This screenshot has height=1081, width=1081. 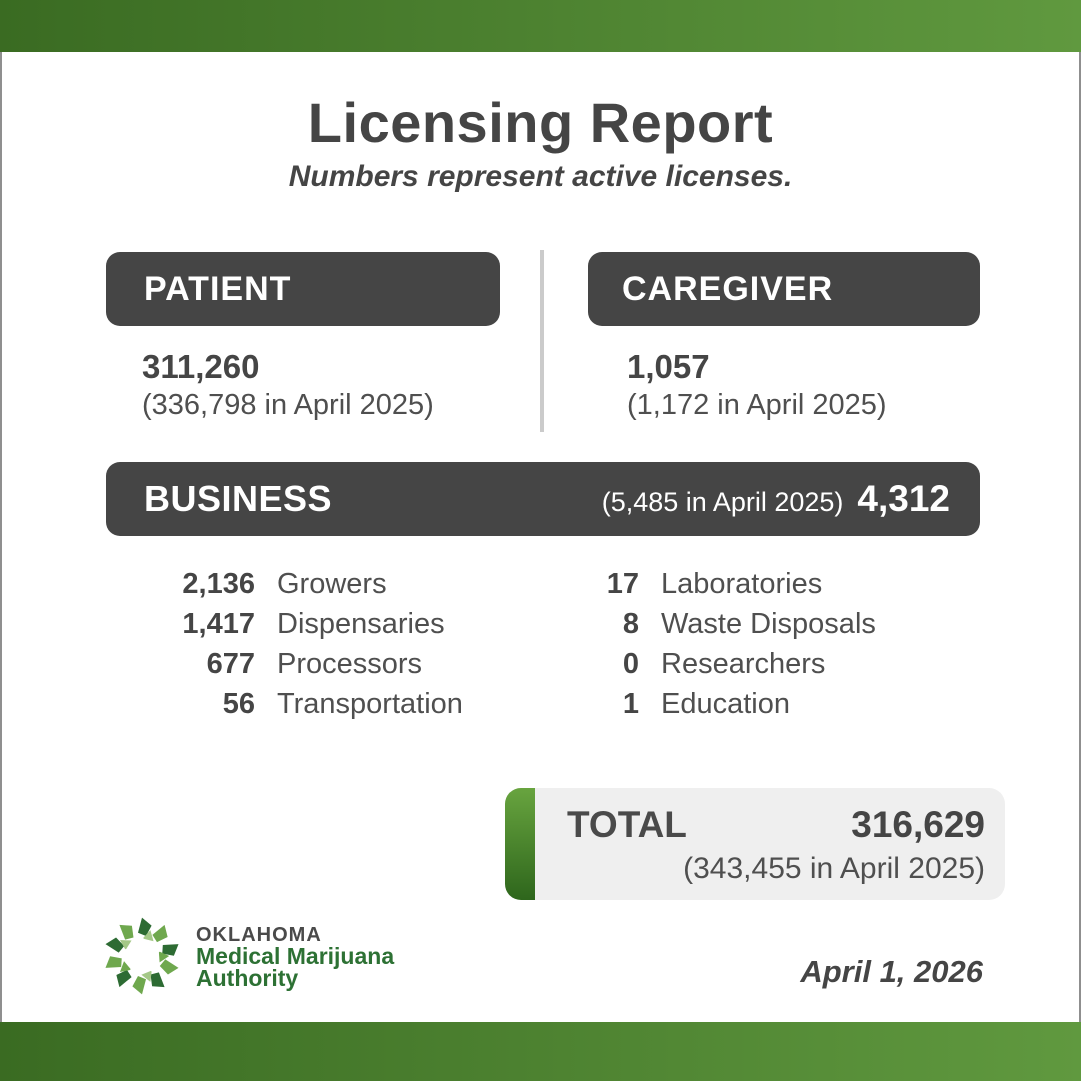 I want to click on total-box: TOTAL 316,629 (343,455 in April 2025), so click(x=755, y=844).